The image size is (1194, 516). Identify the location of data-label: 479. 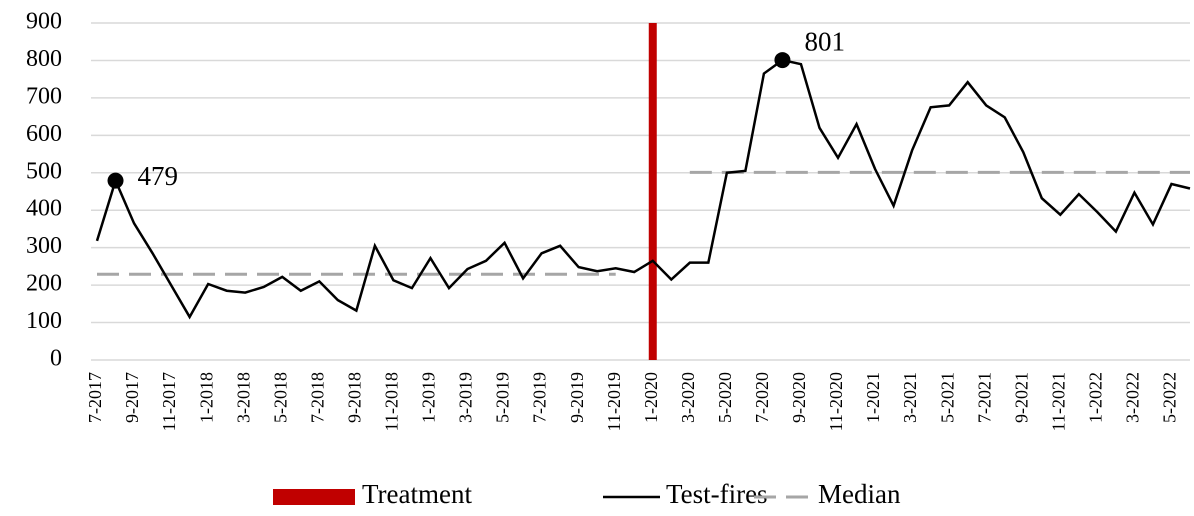
(158, 176).